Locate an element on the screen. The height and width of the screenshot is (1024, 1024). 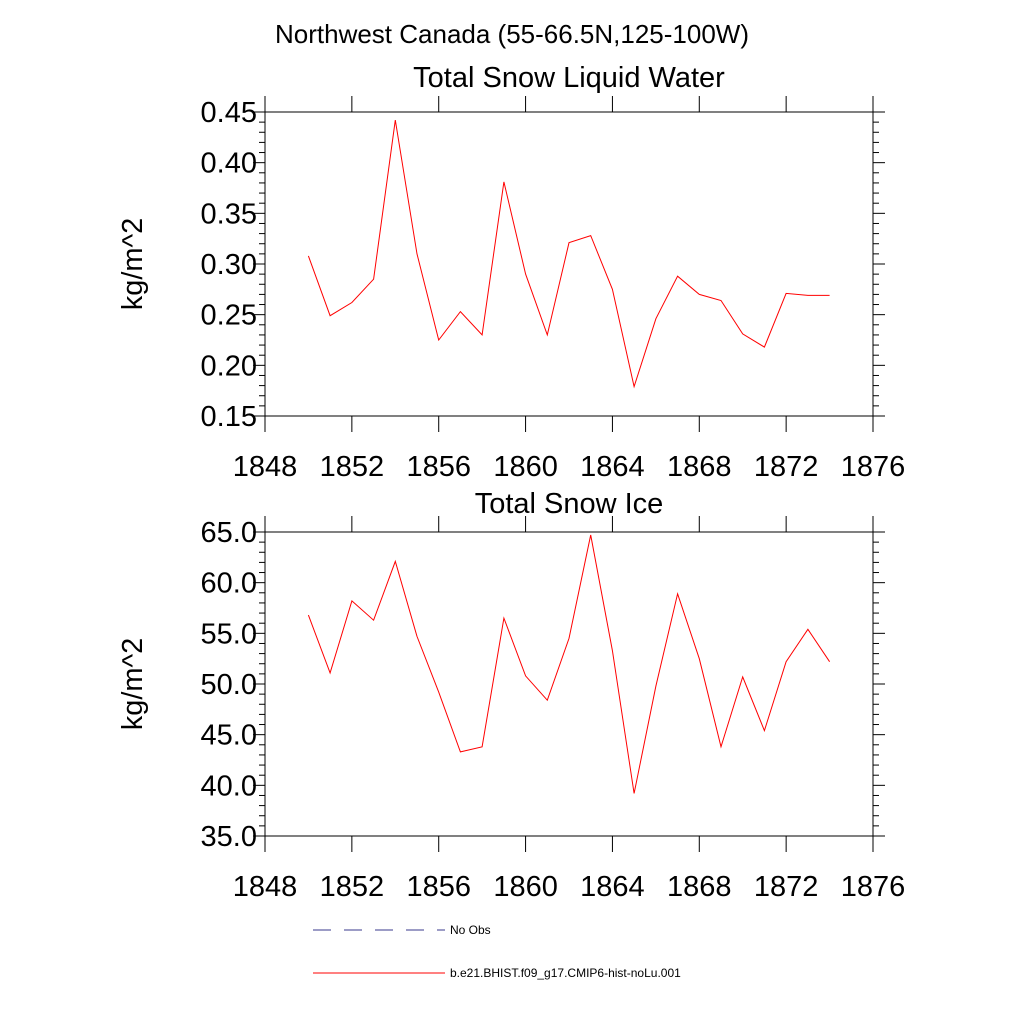
panel2-y-tick-label: 40.0 is located at coordinates (229, 786).